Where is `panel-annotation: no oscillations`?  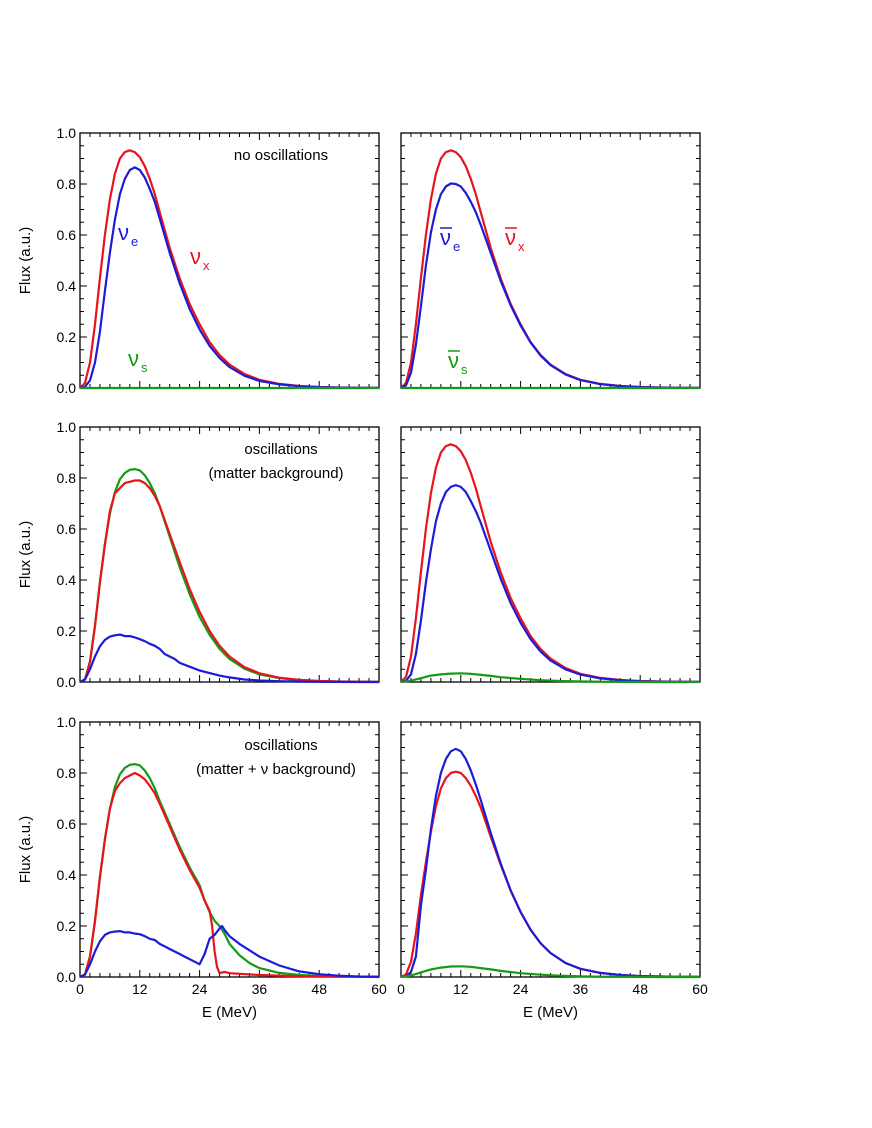
panel-annotation: no oscillations is located at coordinates (281, 155).